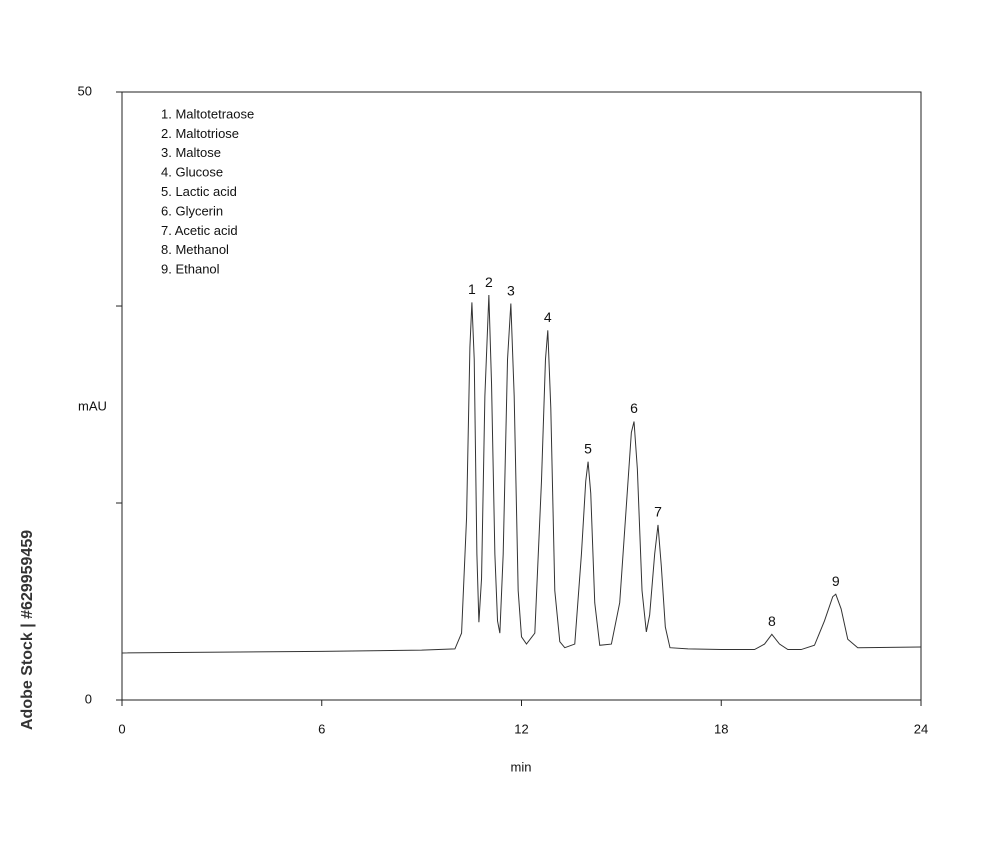  Describe the element at coordinates (511, 290) in the screenshot. I see `peak-label: 3` at that location.